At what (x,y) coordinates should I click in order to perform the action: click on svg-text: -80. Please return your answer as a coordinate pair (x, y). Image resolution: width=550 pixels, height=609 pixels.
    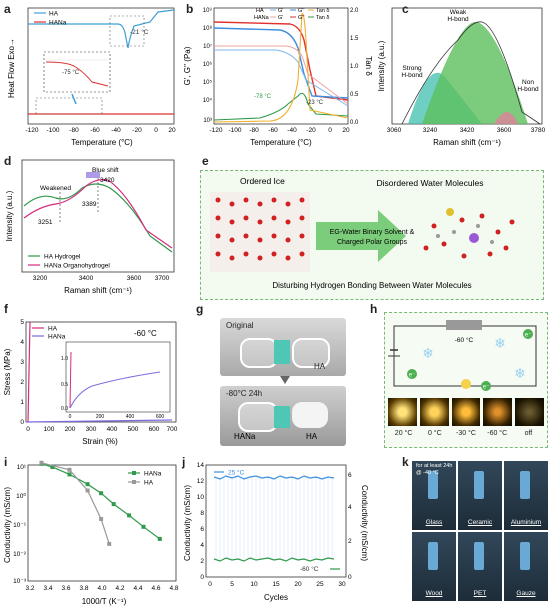
    Looking at the image, I should click on (254, 130).